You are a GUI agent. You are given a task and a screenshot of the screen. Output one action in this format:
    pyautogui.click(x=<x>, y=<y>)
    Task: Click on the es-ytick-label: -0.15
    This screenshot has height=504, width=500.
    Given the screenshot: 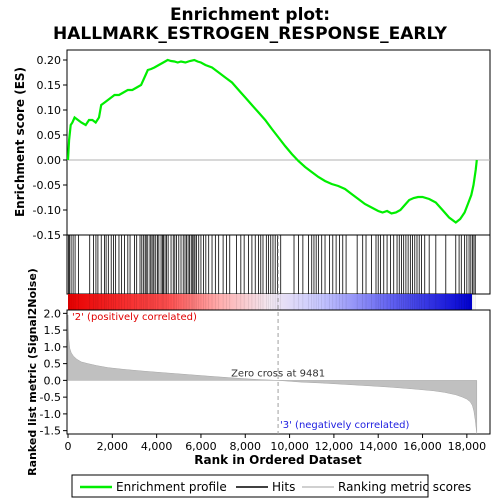 What is the action you would take?
    pyautogui.click(x=47, y=235)
    